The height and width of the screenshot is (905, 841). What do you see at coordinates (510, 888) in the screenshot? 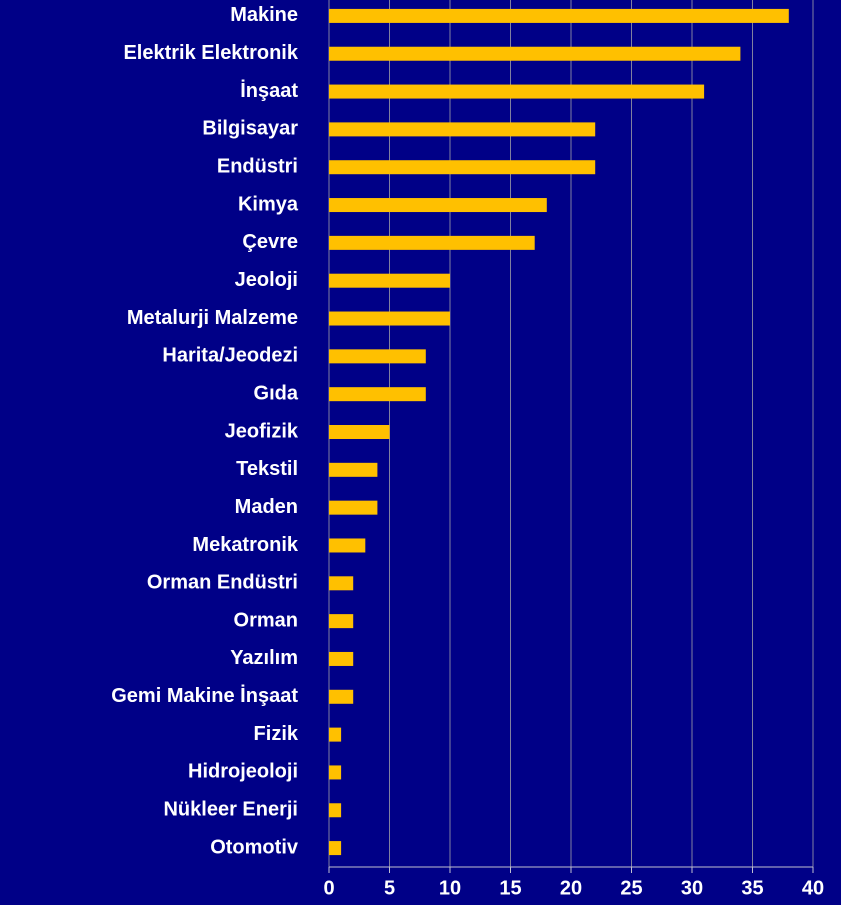
I see `x-tick-label: 15` at bounding box center [510, 888].